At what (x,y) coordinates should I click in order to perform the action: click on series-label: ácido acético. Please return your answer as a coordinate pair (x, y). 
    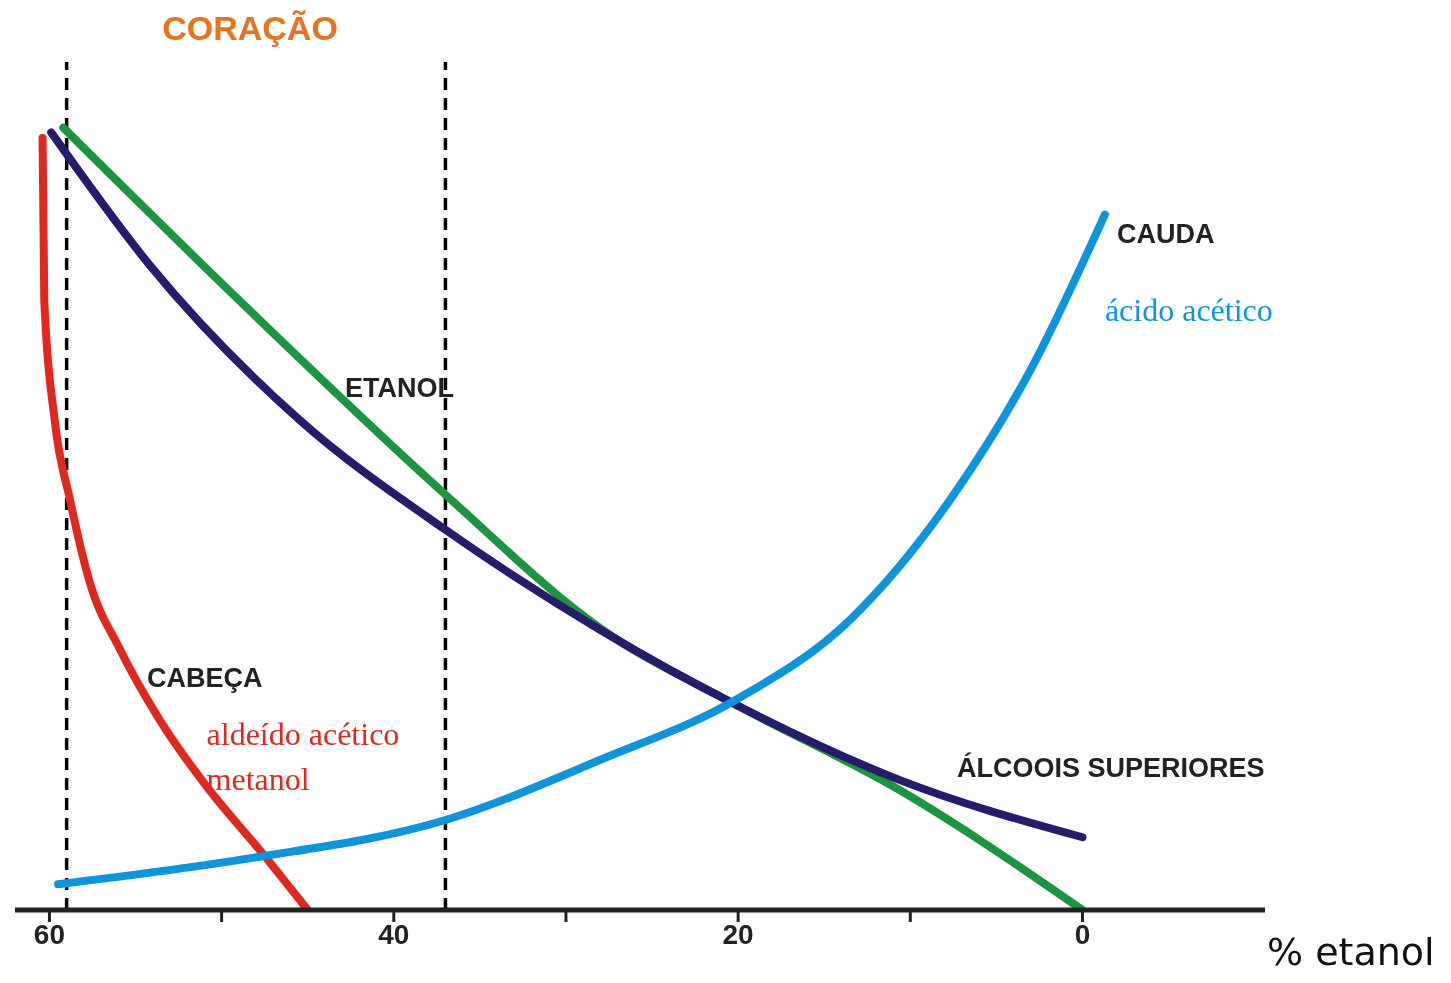
    Looking at the image, I should click on (1189, 310).